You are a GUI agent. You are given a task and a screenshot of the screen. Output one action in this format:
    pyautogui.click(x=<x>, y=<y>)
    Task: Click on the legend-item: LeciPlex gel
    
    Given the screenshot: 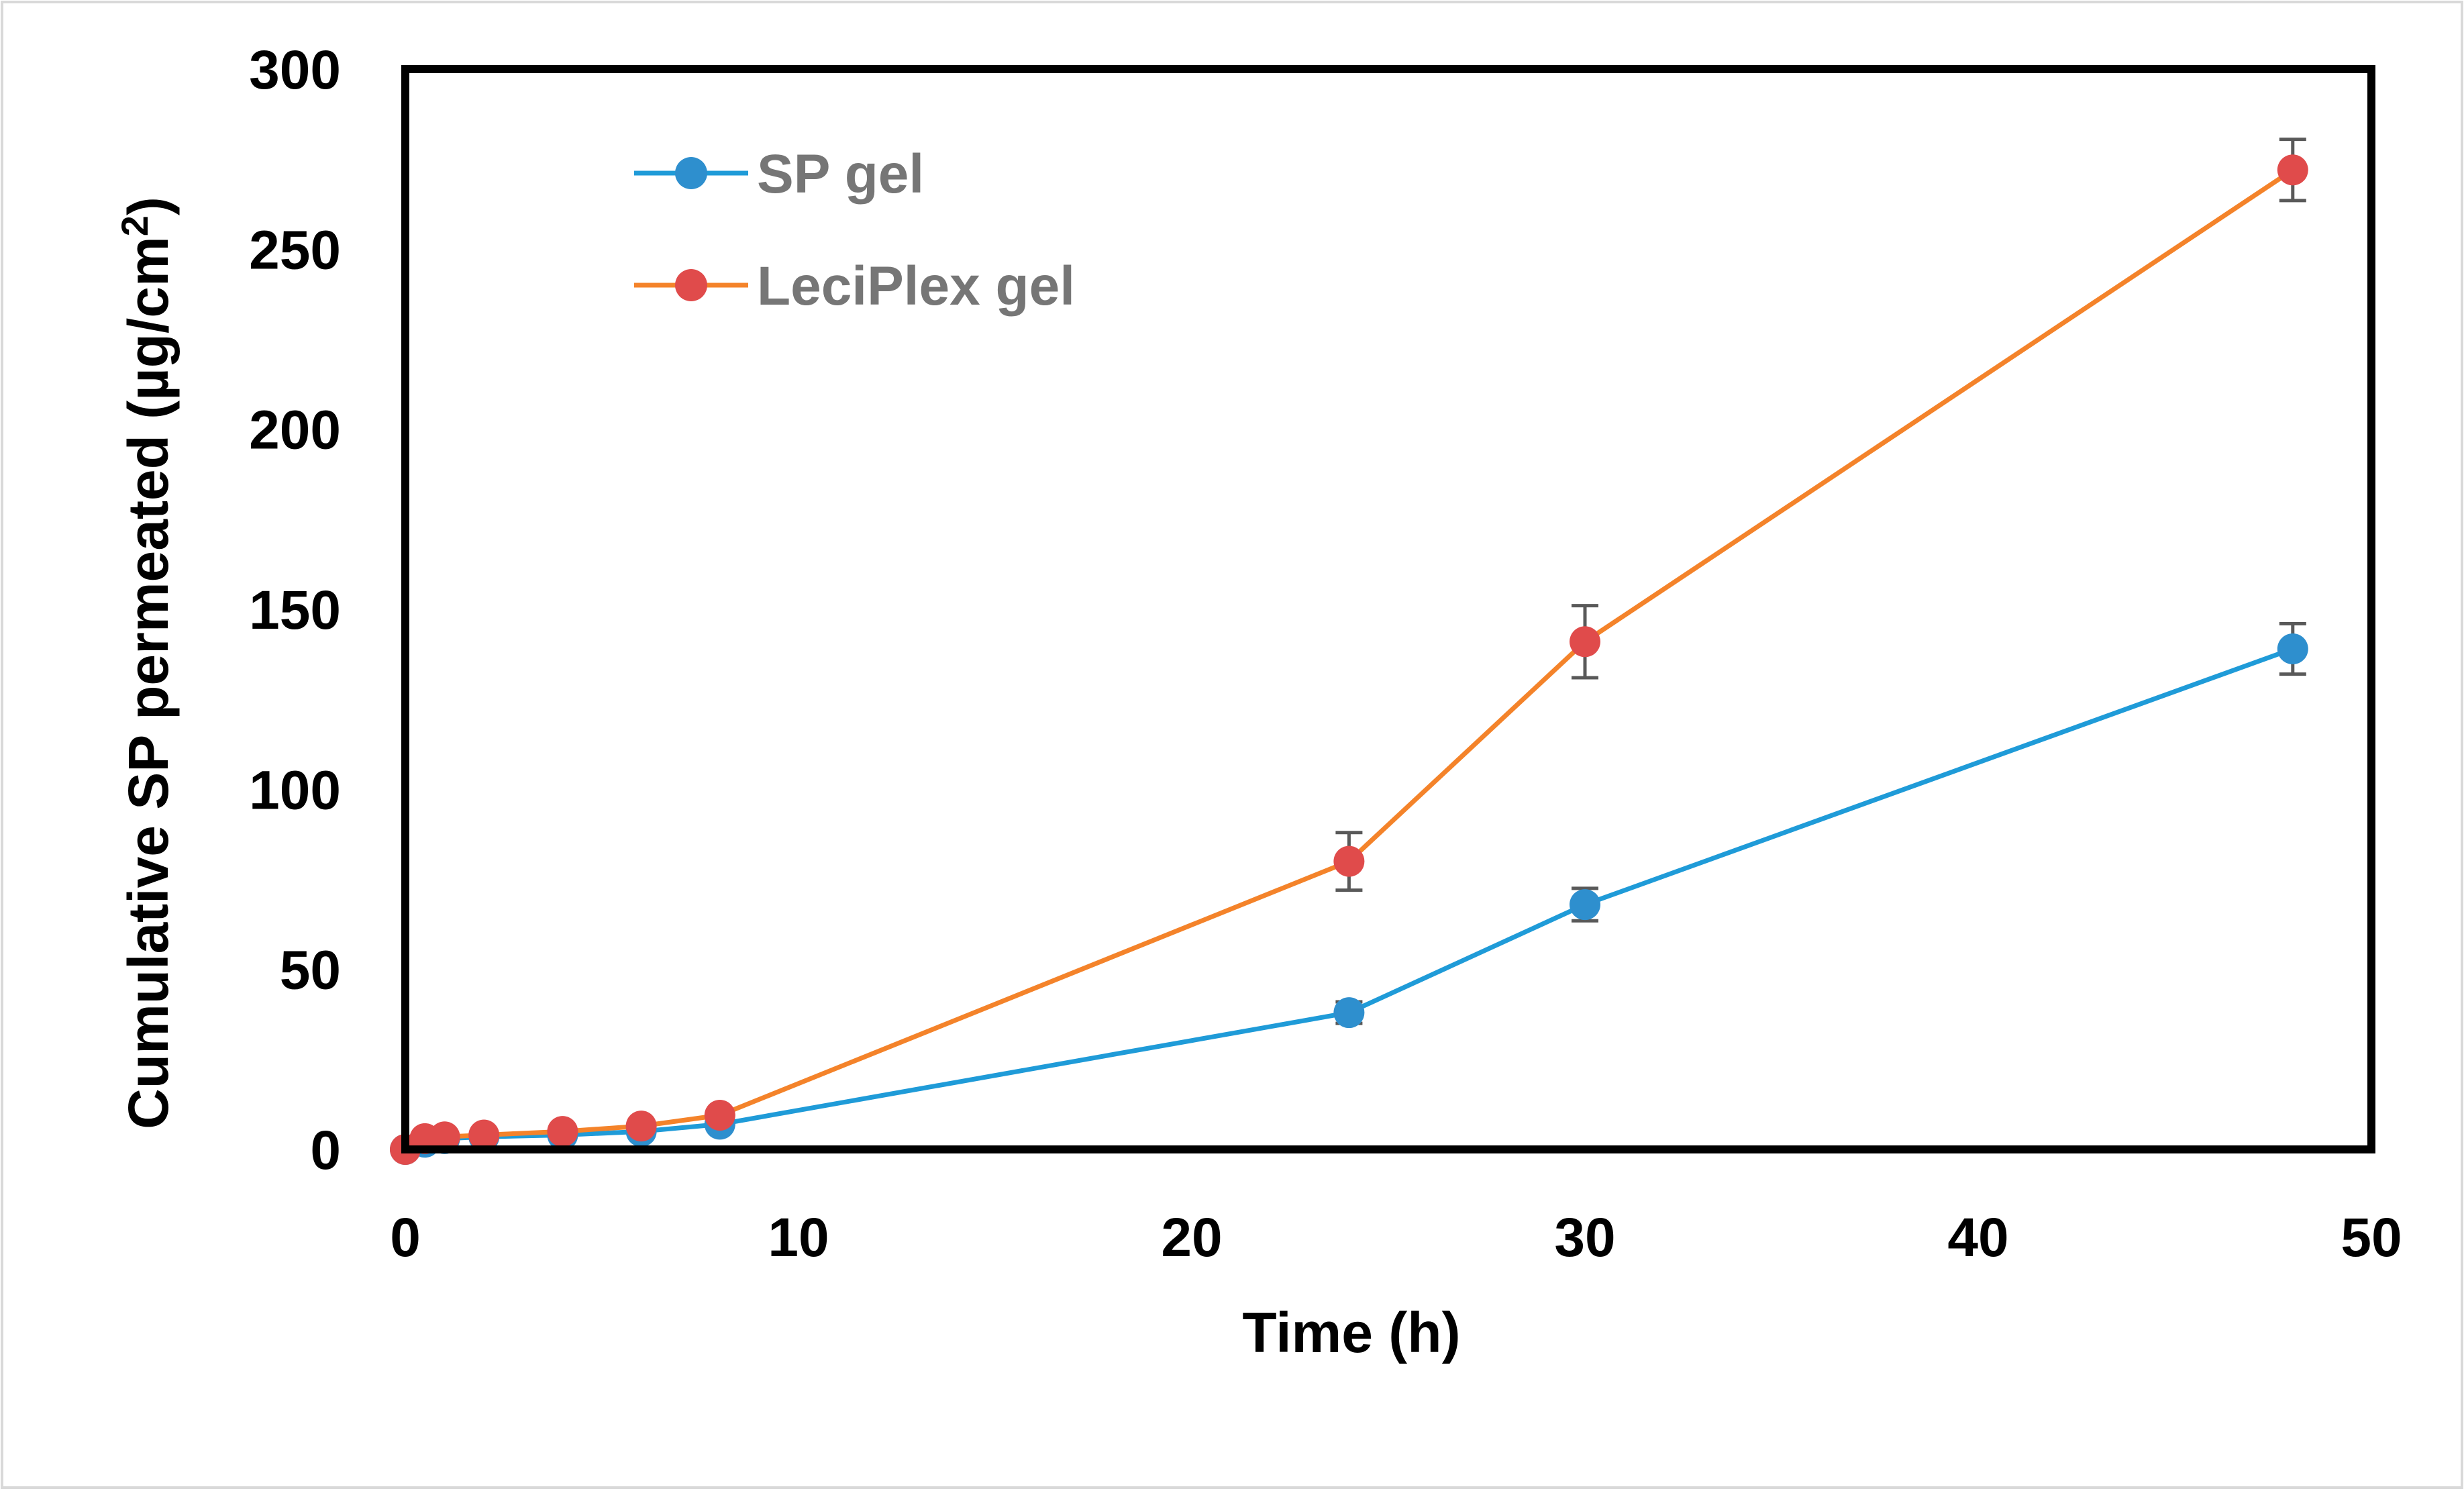 What is the action you would take?
    pyautogui.click(x=854, y=286)
    